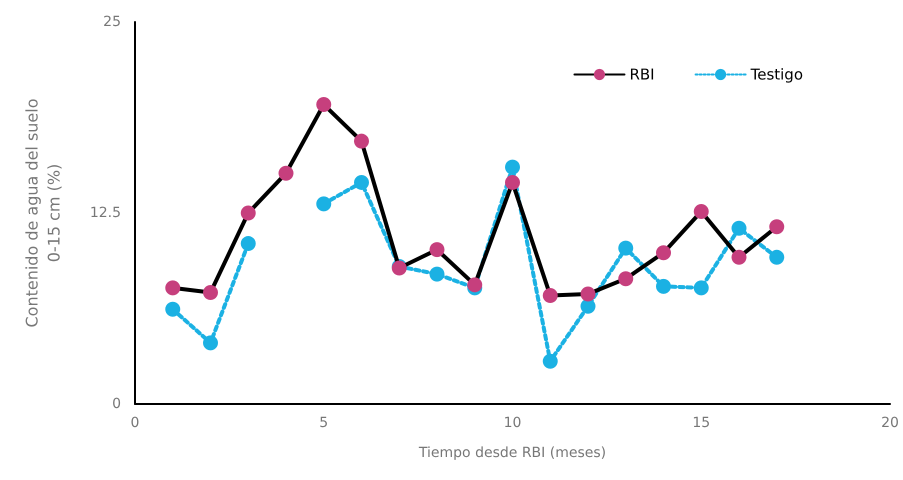 The height and width of the screenshot is (480, 903). Describe the element at coordinates (116, 404) in the screenshot. I see `y-tick-label: 0` at that location.